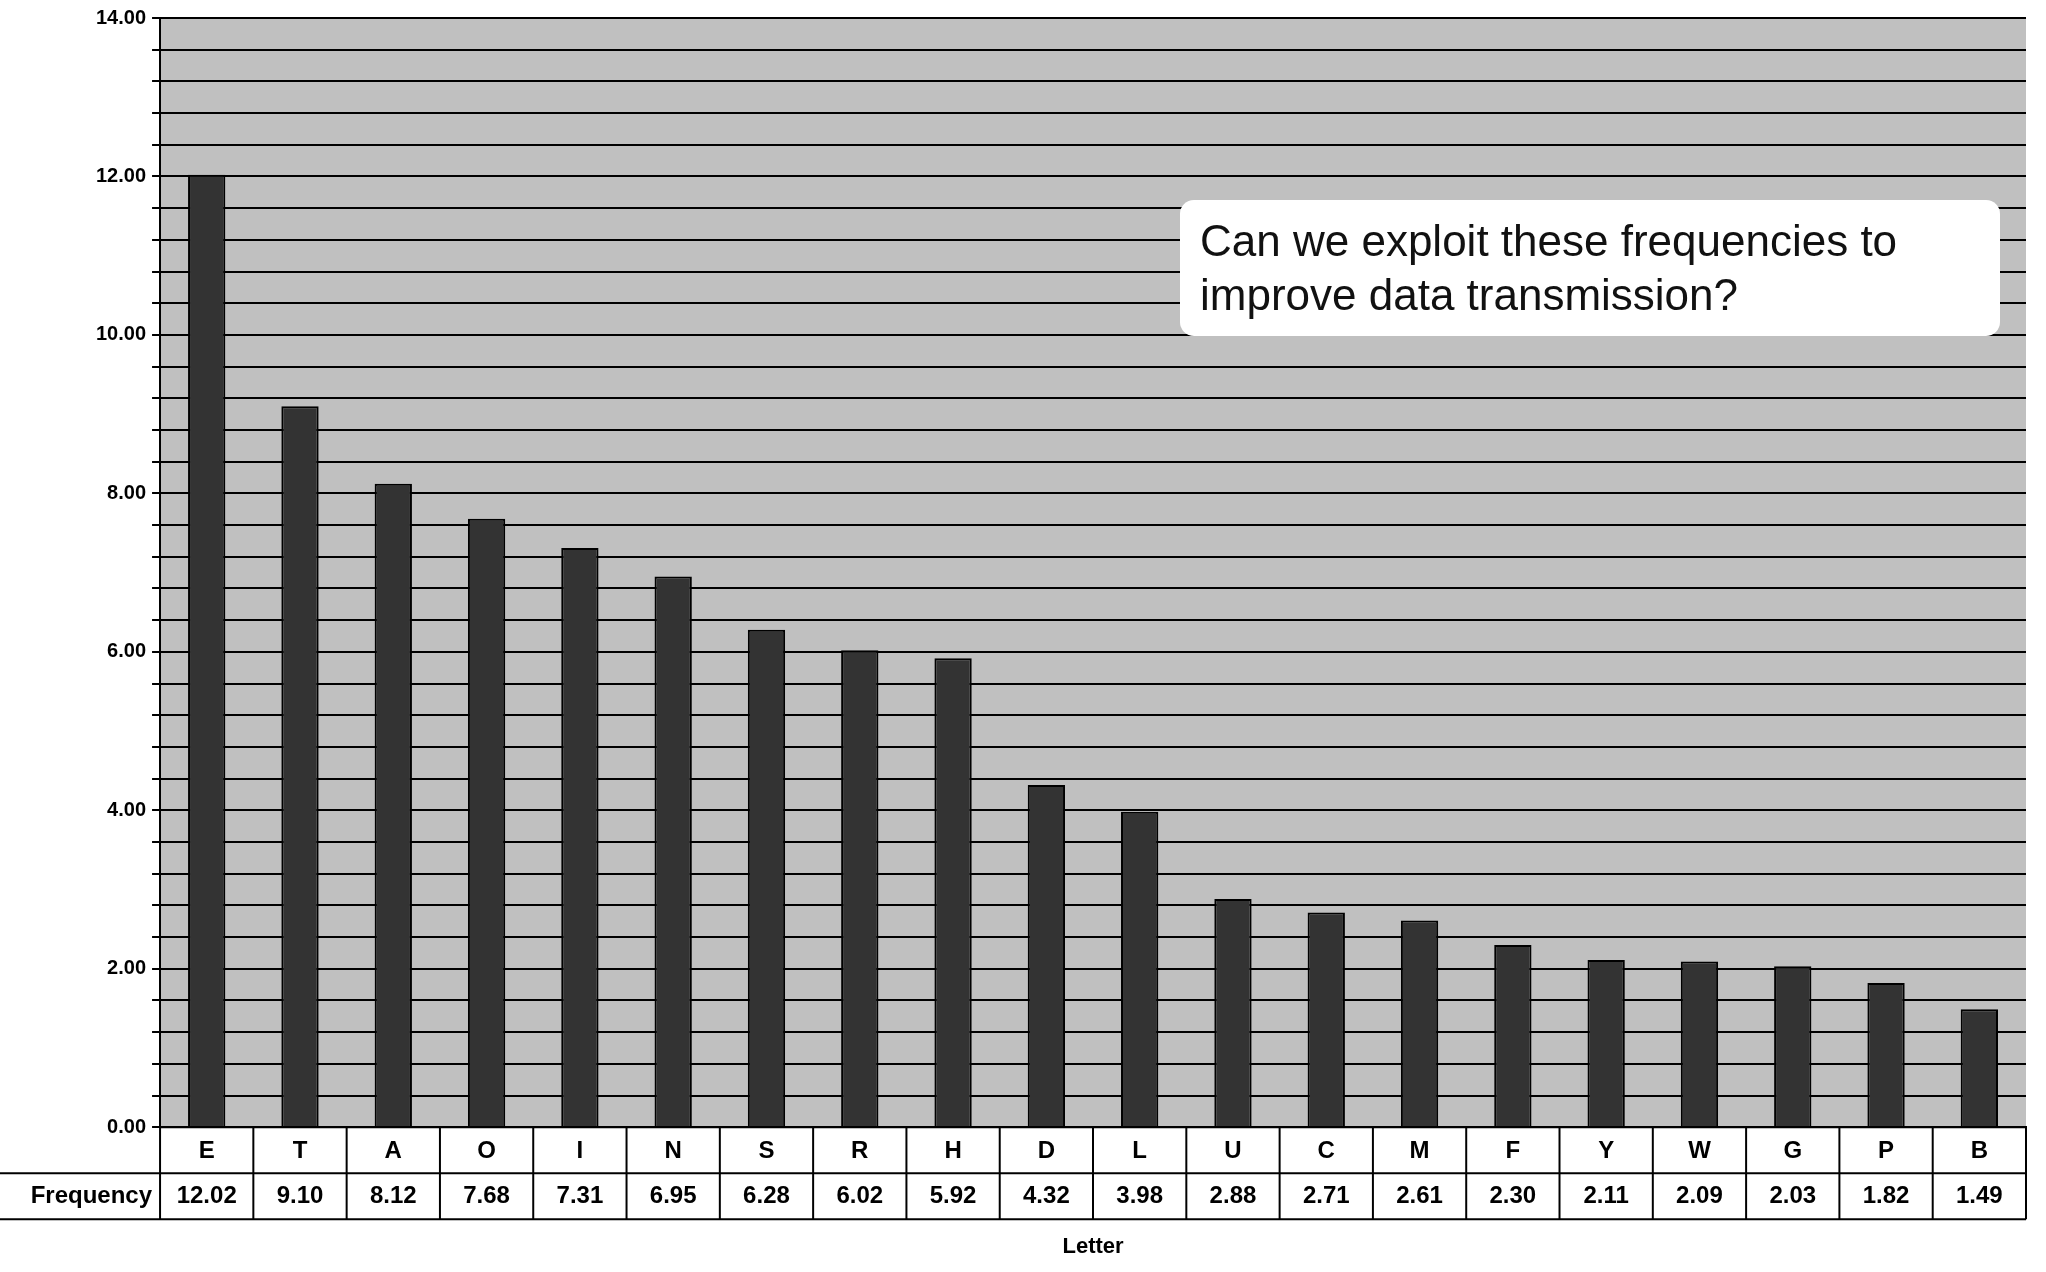 The height and width of the screenshot is (1272, 2046). What do you see at coordinates (580, 1194) in the screenshot?
I see `data-label: 7.31` at bounding box center [580, 1194].